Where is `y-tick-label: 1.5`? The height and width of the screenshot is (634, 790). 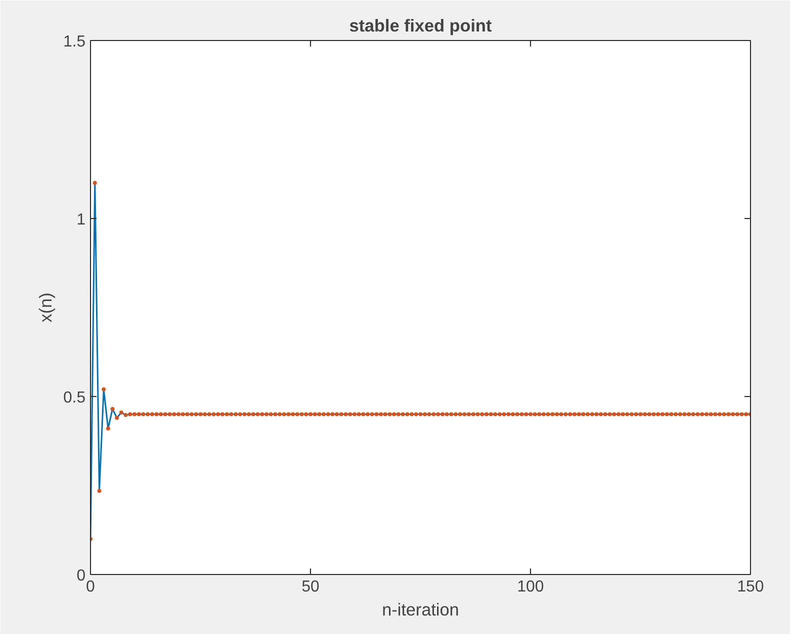
y-tick-label: 1.5 is located at coordinates (74, 42).